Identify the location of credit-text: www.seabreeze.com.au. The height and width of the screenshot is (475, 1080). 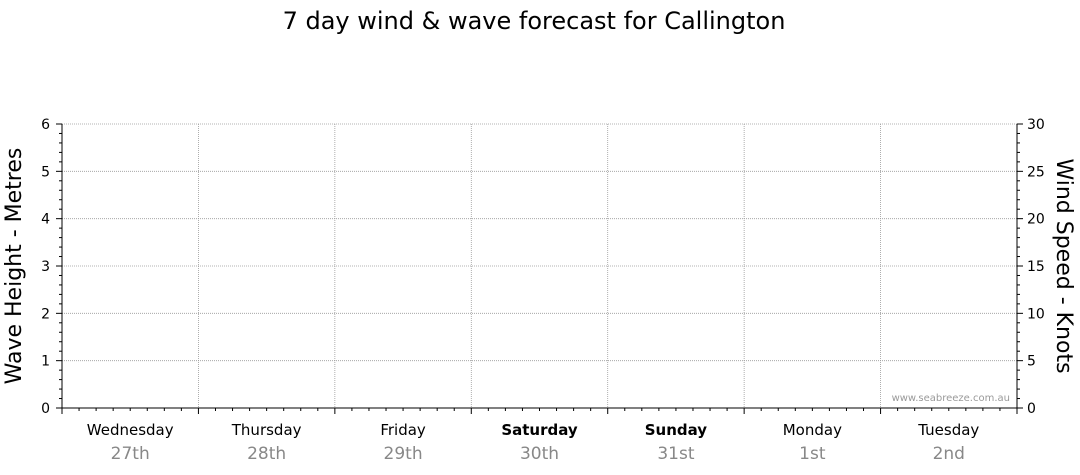
(951, 398).